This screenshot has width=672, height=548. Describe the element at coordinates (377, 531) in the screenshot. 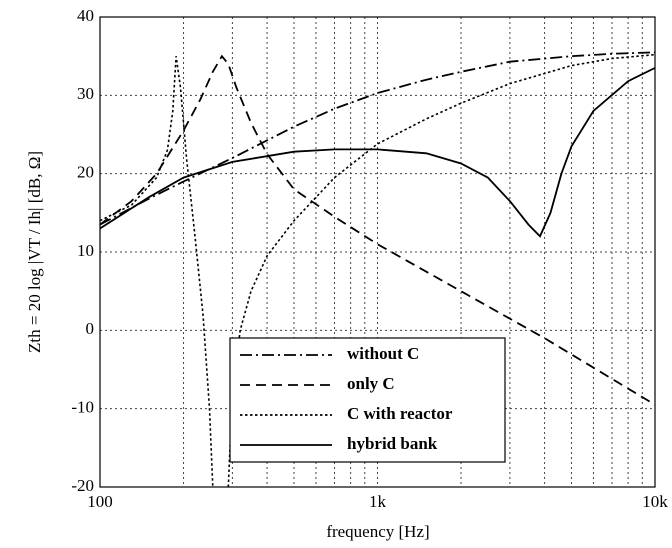

I see `x-axis-label: frequency [Hz]` at that location.